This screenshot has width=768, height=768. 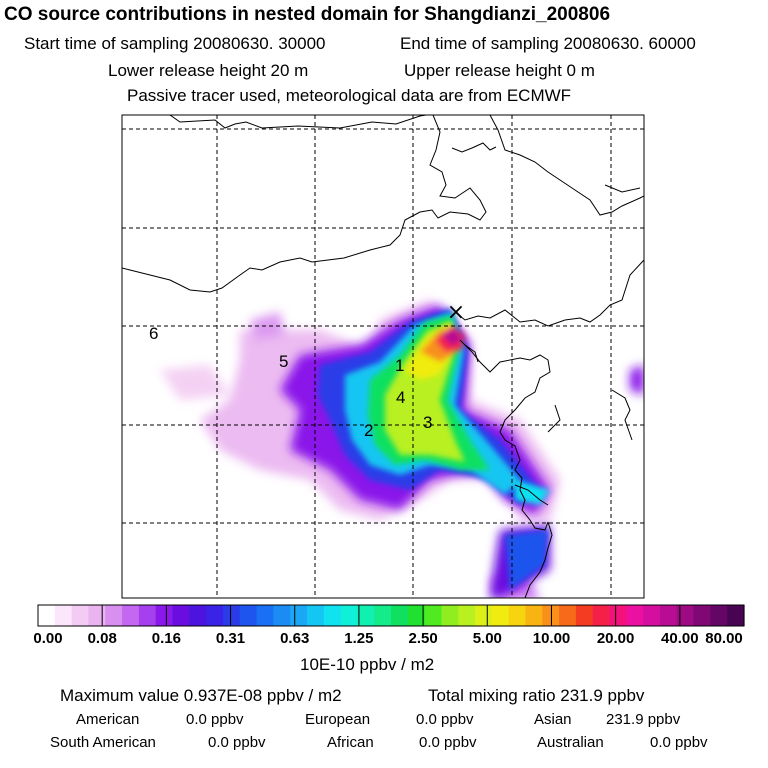 What do you see at coordinates (350, 742) in the screenshot?
I see `contrib-label-african: African` at bounding box center [350, 742].